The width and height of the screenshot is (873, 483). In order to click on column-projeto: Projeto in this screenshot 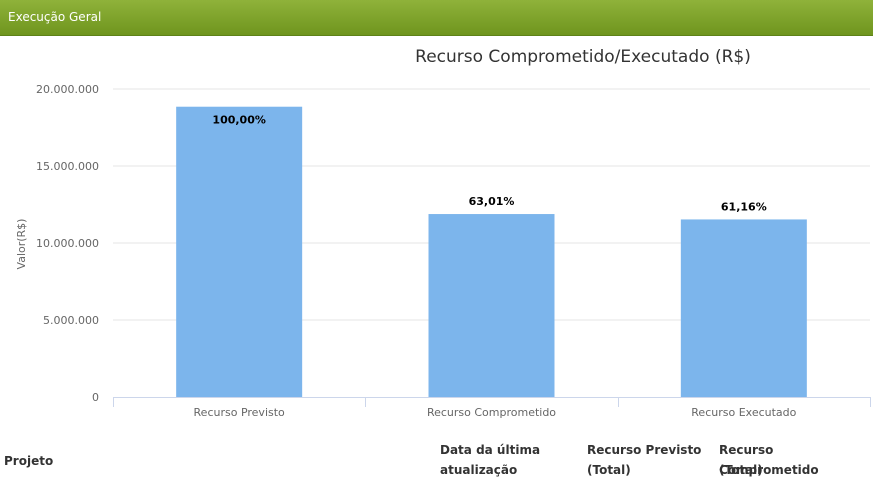, I will do `click(29, 461)`.